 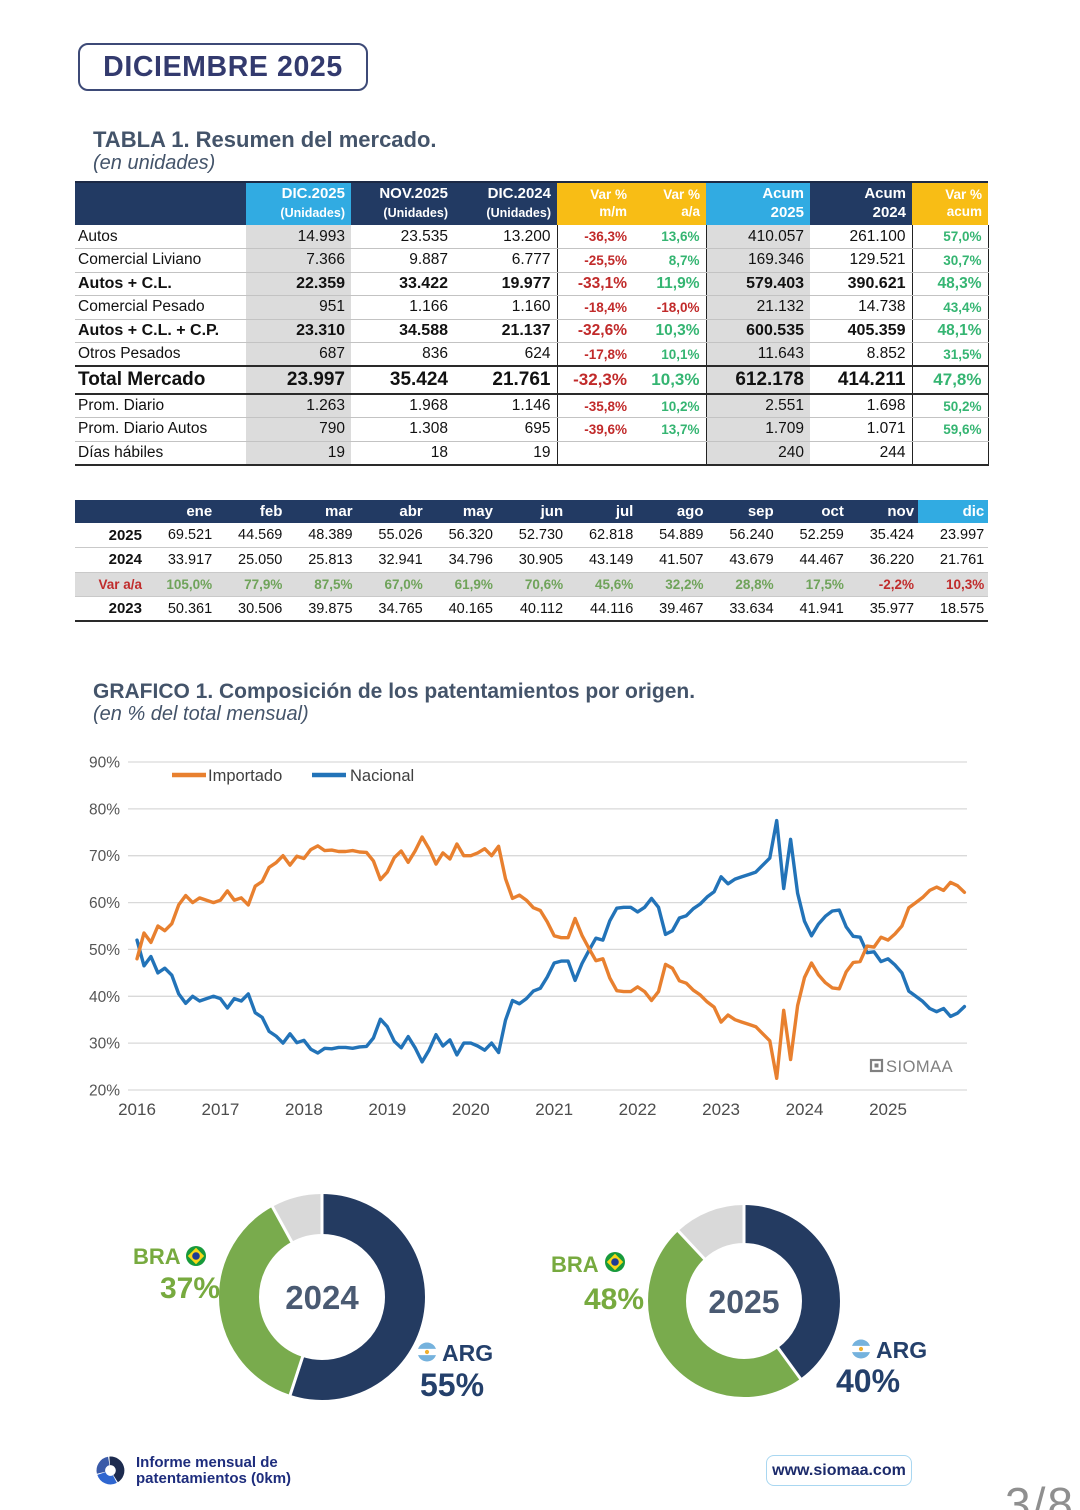 I want to click on svg-text: 80%, so click(x=104, y=809).